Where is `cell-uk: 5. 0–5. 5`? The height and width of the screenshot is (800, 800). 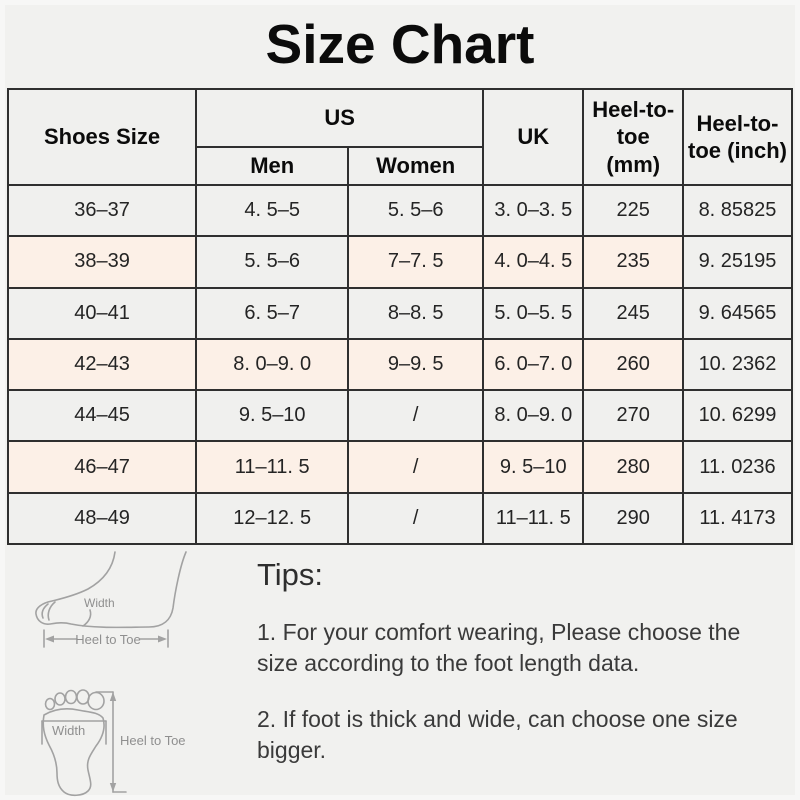
cell-uk: 5. 0–5. 5 is located at coordinates (533, 313).